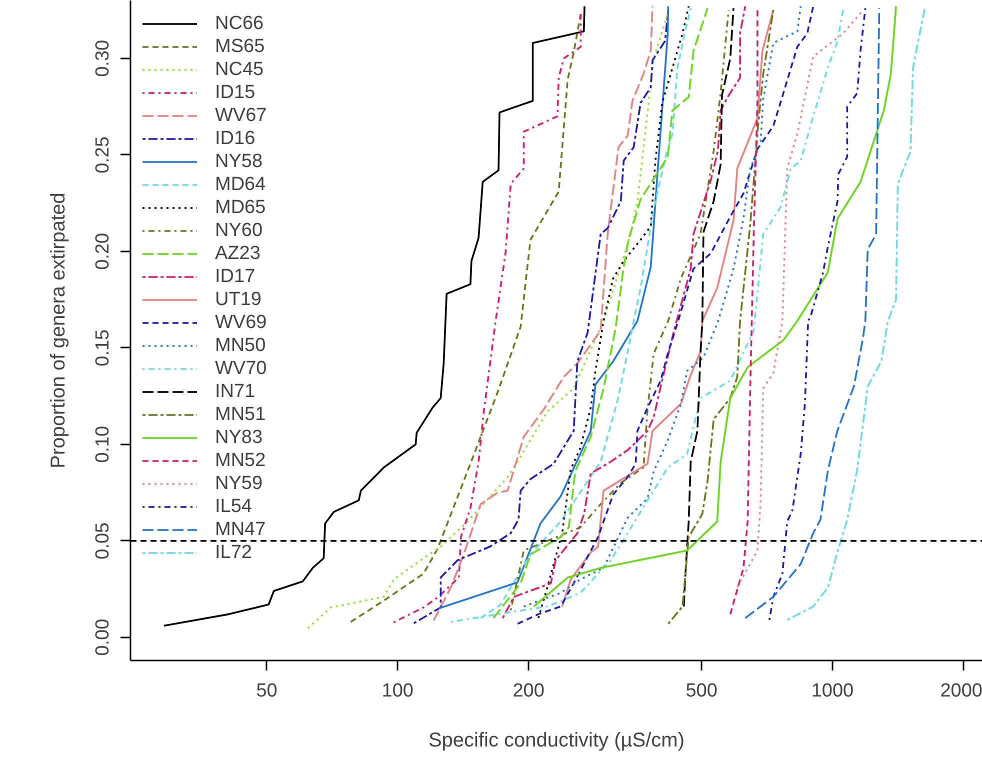  Describe the element at coordinates (240, 345) in the screenshot. I see `legend-label: MN50` at that location.